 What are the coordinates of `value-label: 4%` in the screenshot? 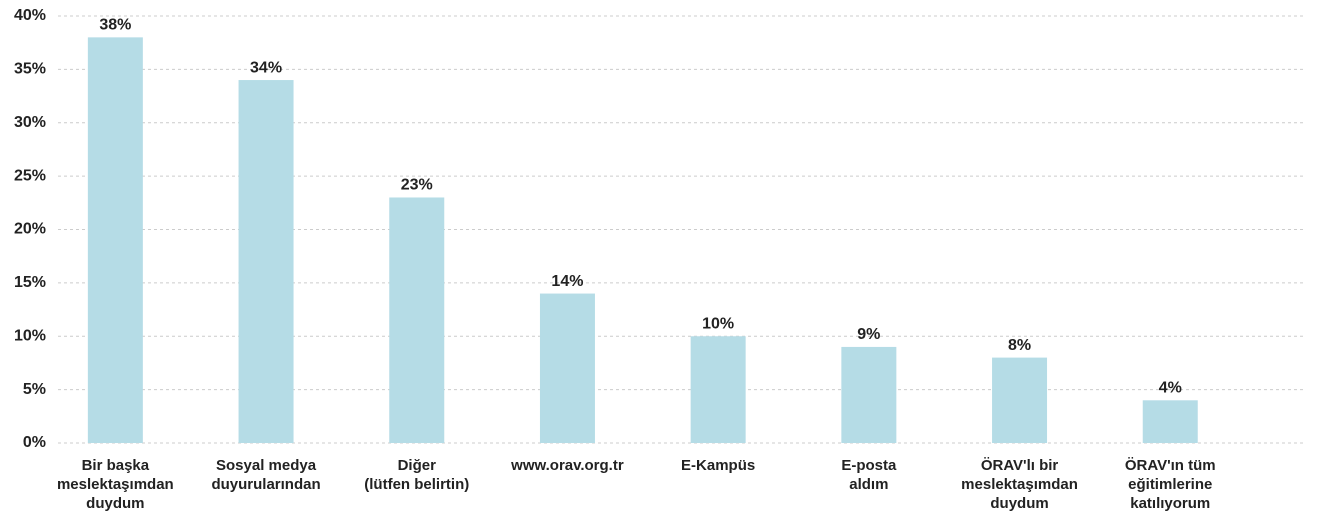 It's located at (1170, 388).